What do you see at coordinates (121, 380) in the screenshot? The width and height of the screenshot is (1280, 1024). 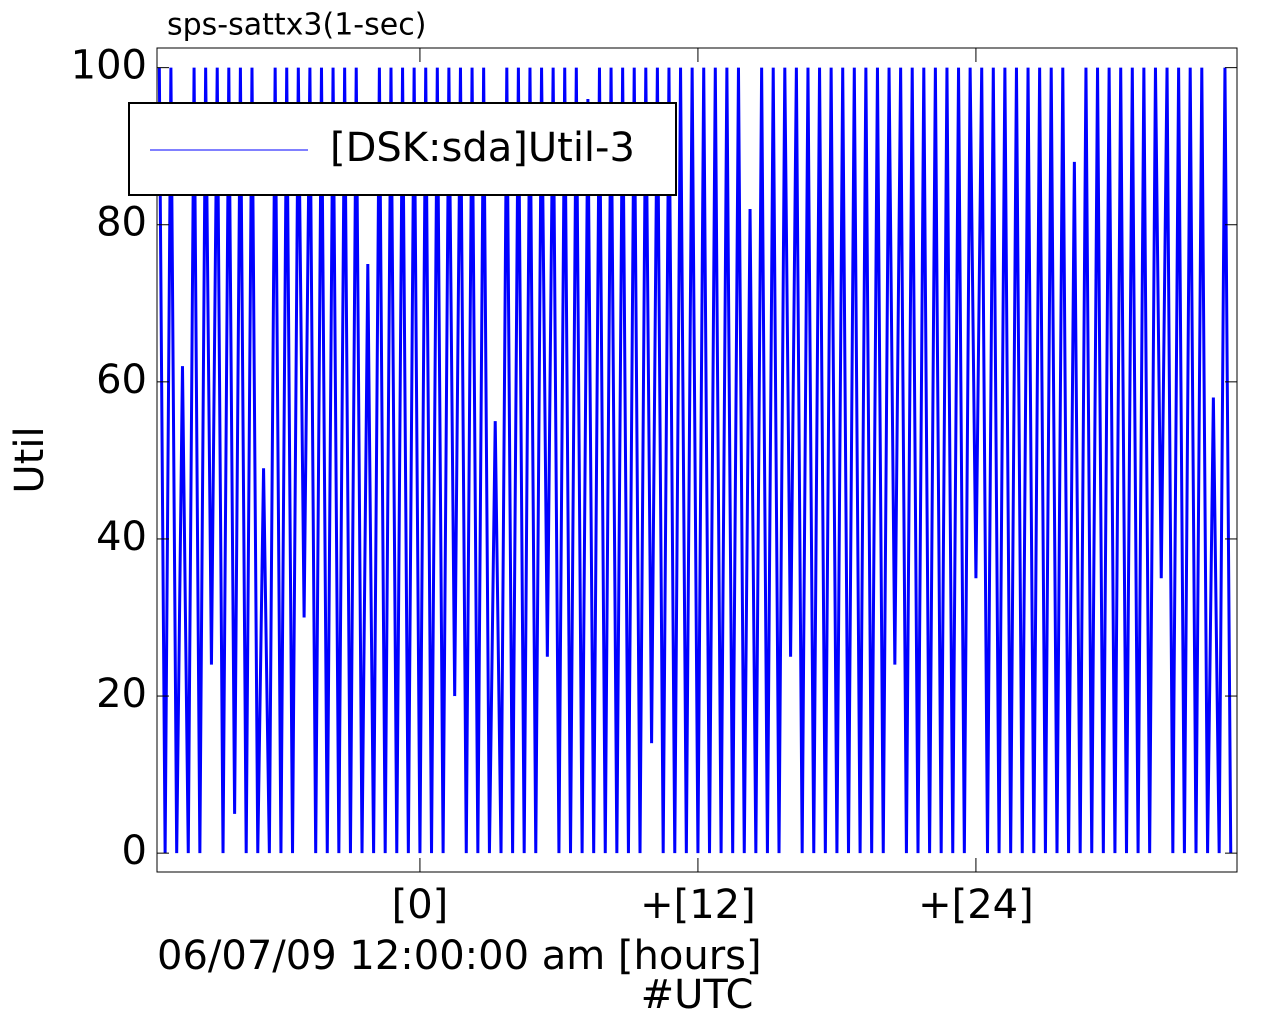 I see `y-tick-label: 60` at bounding box center [121, 380].